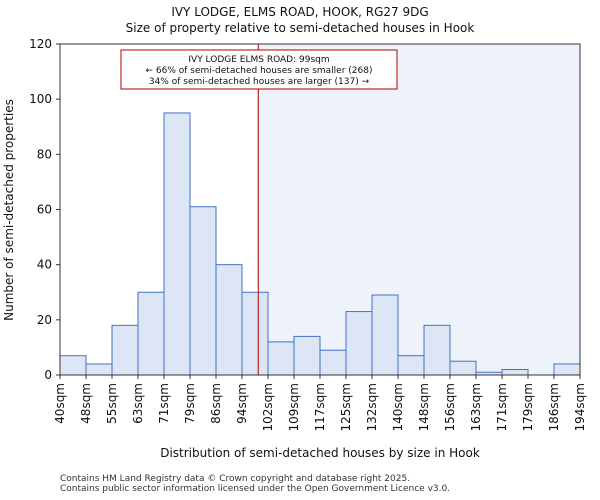  I want to click on x-tick-label: 156sqm, so click(450, 407).